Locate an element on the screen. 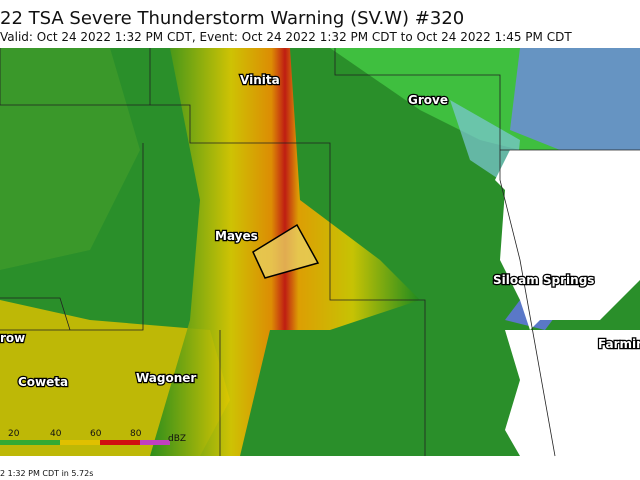 The height and width of the screenshot is (480, 640). footer: 2 1:32 PM CDT in 5.72s is located at coordinates (46, 473).